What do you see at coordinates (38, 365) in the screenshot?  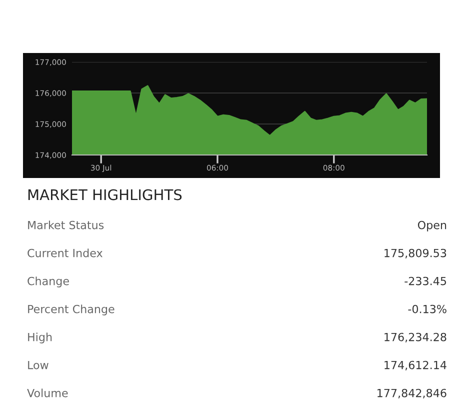 I see `text: Low` at bounding box center [38, 365].